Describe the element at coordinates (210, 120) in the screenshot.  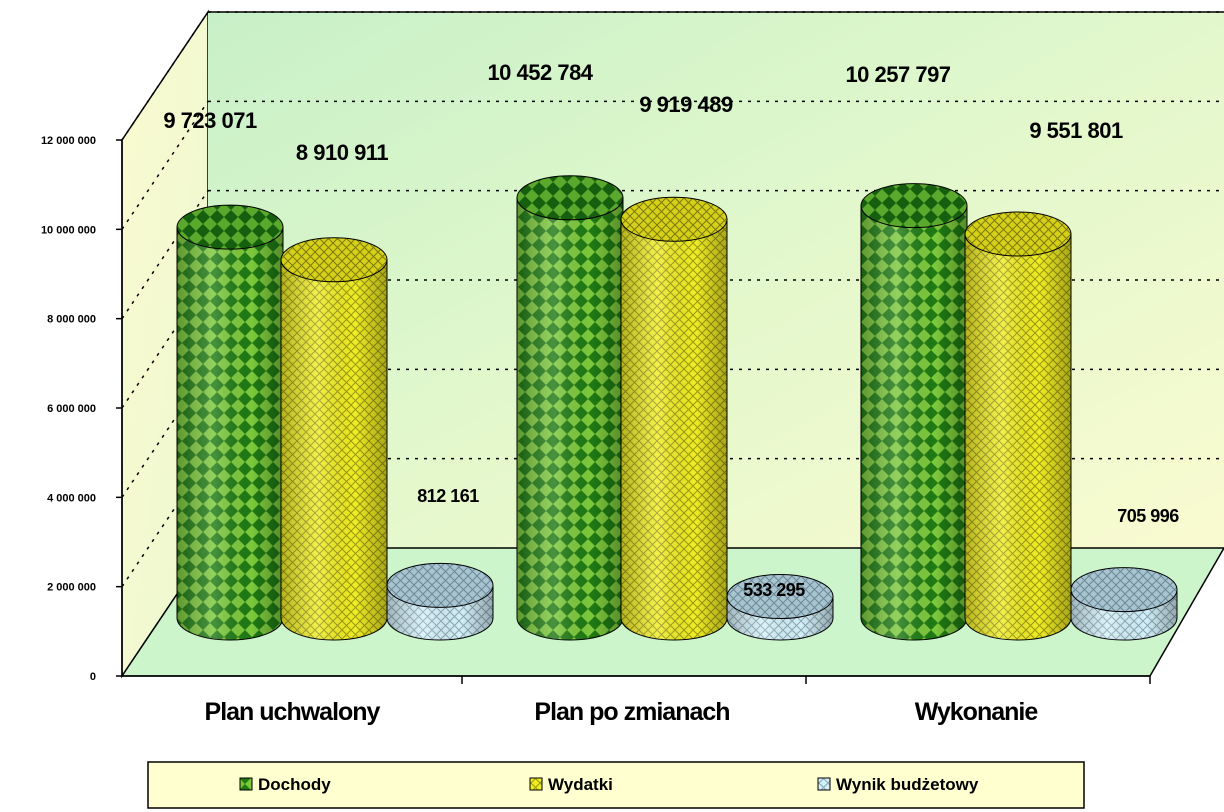
I see `data-label: 9 723 071` at that location.